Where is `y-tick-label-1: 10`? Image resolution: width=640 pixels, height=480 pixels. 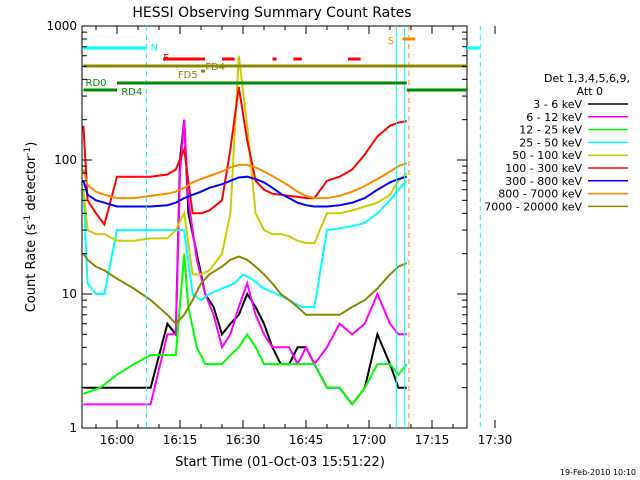
y-tick-label-1: 10 is located at coordinates (69, 294).